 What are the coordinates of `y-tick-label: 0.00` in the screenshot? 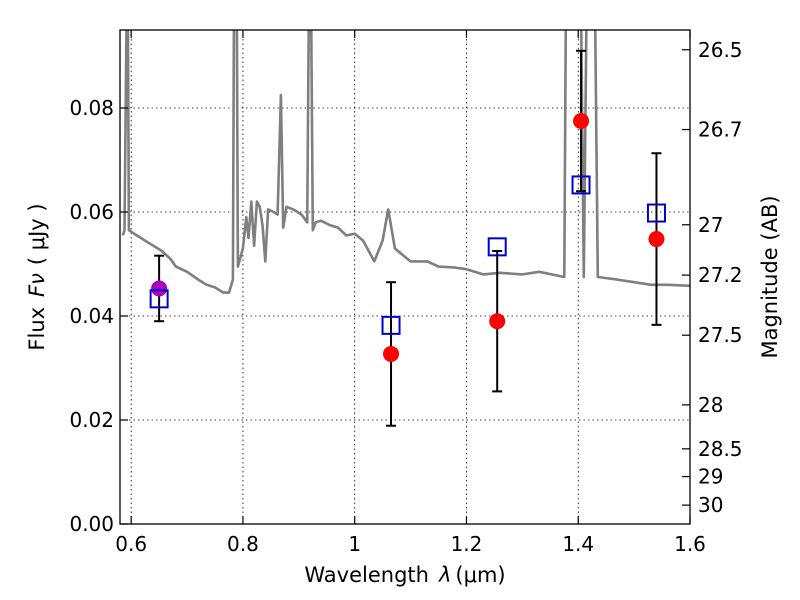 It's located at (91, 524).